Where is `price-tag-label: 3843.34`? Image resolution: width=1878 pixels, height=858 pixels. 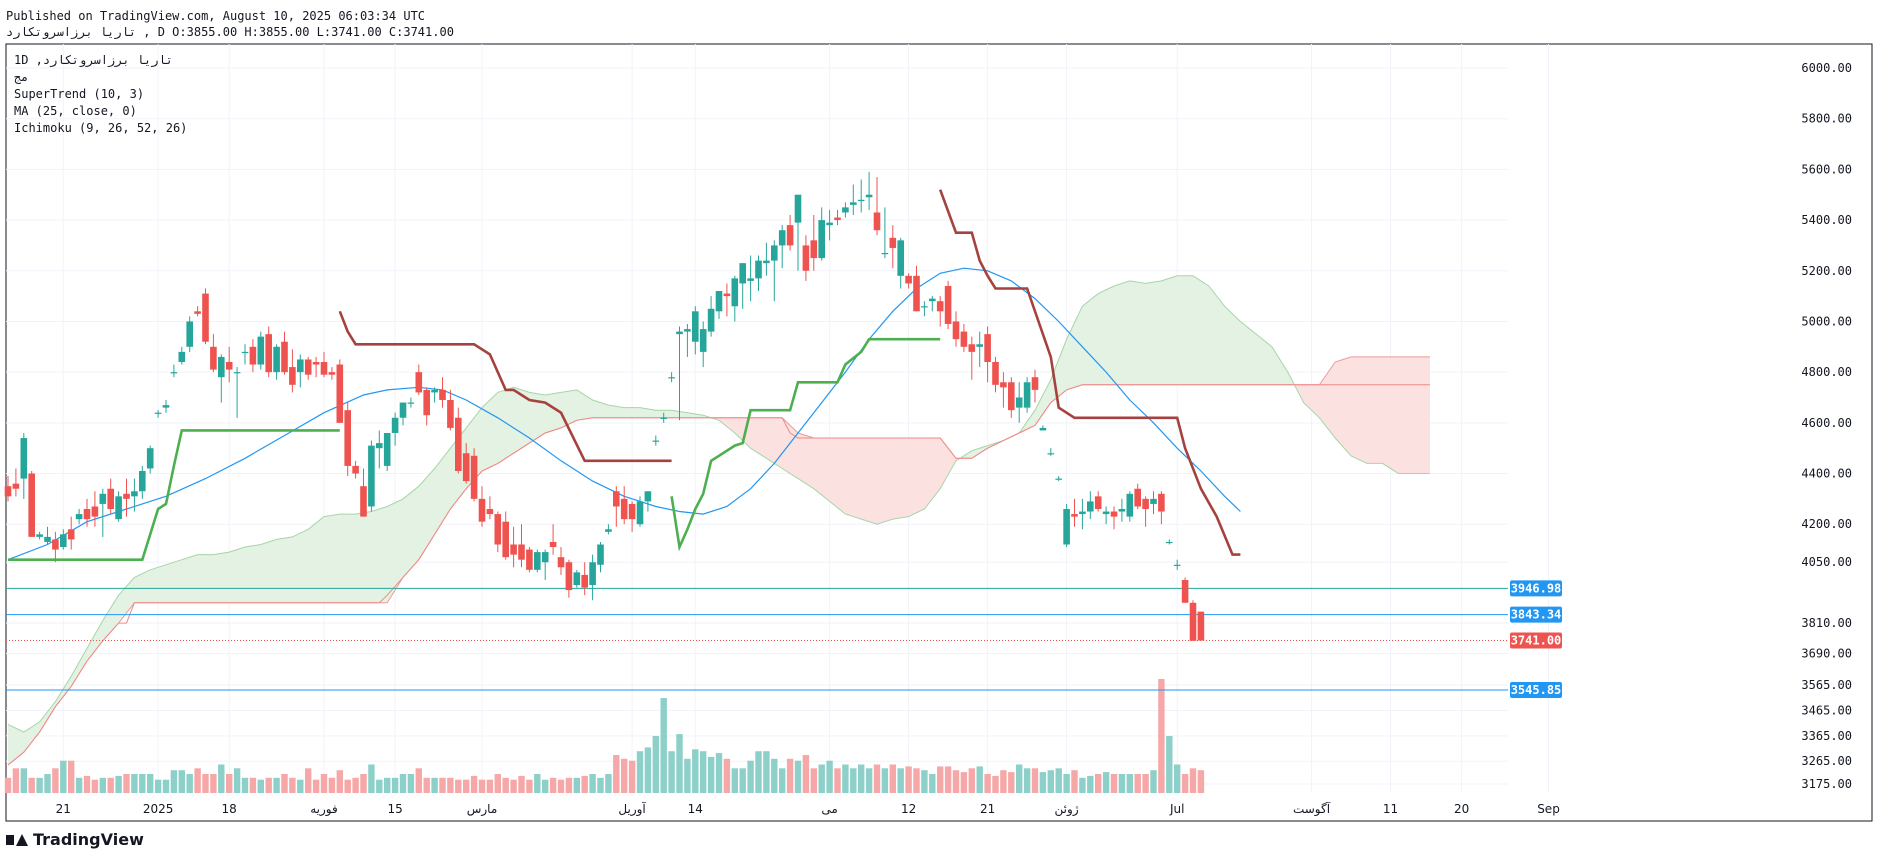
price-tag-label: 3843.34 is located at coordinates (1536, 615).